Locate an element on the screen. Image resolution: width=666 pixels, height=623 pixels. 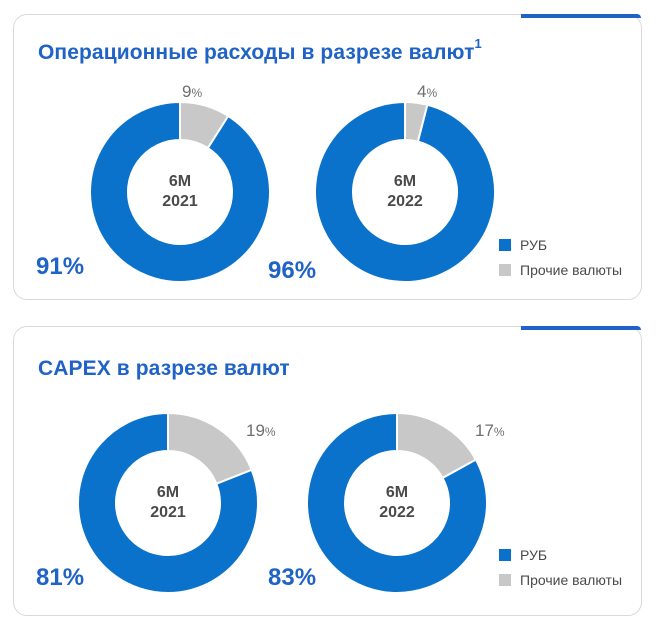
other-slice is located at coordinates (210, 449).